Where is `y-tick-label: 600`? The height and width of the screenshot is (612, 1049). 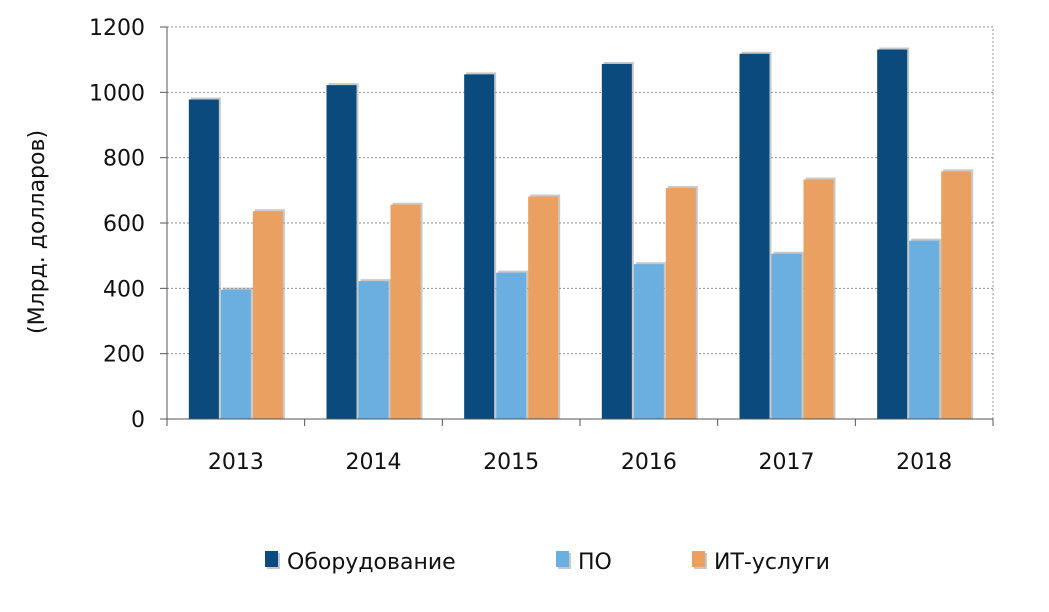 y-tick-label: 600 is located at coordinates (124, 224).